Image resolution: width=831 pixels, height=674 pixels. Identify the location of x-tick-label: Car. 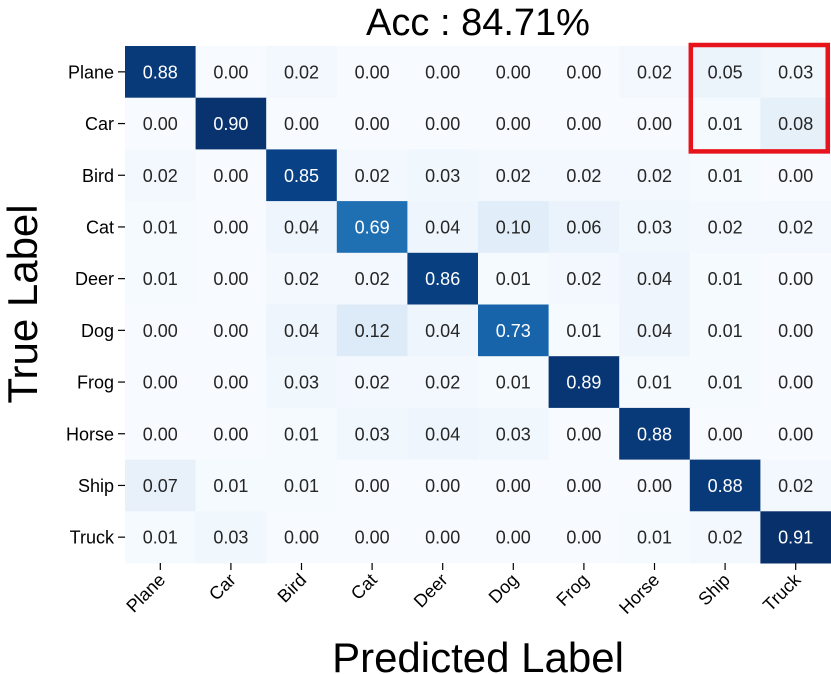
(222, 587).